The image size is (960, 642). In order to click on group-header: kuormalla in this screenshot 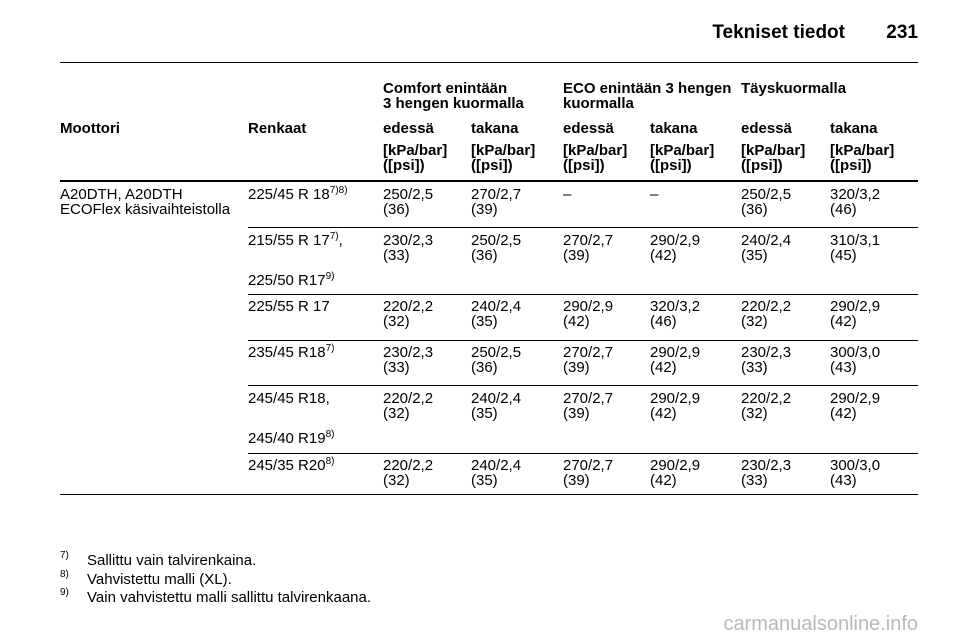, I will do `click(598, 103)`.